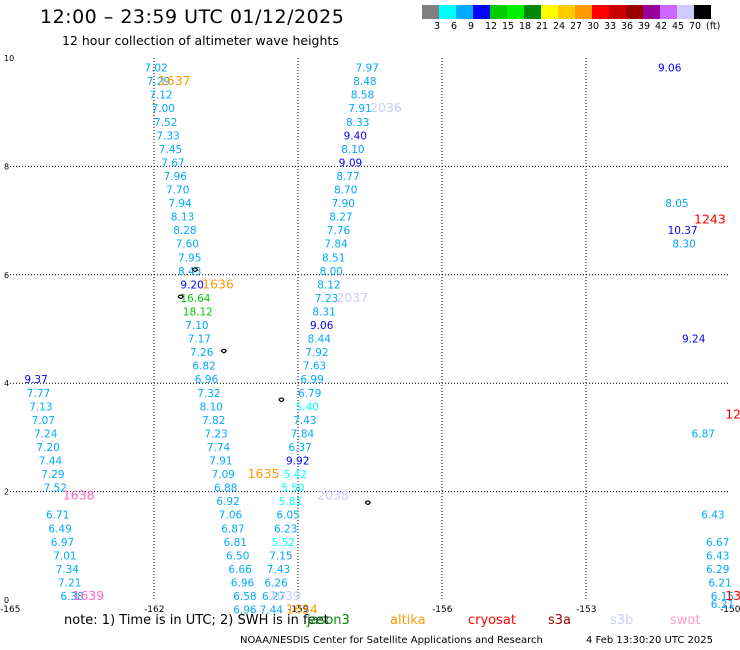 The height and width of the screenshot is (650, 740). What do you see at coordinates (199, 340) in the screenshot?
I see `wave-height-value: 7.17` at bounding box center [199, 340].